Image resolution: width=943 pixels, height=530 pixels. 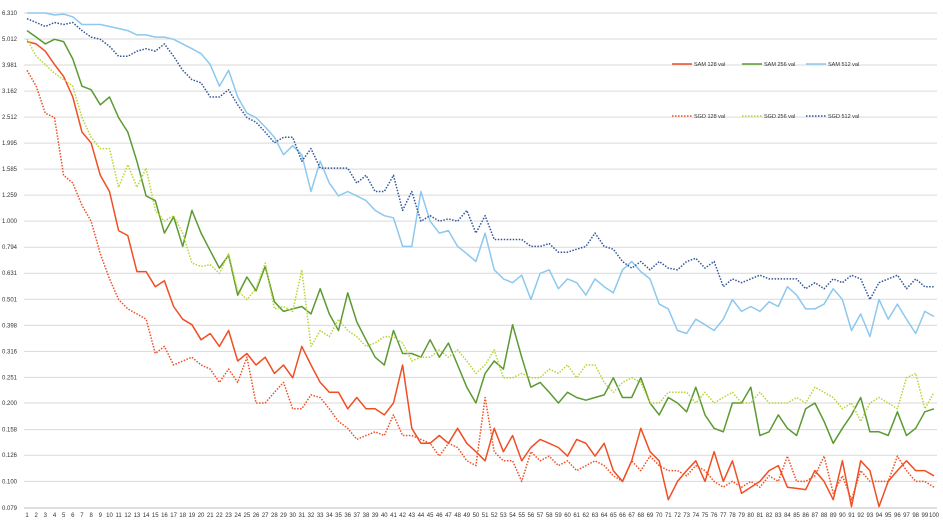 What do you see at coordinates (494, 516) in the screenshot?
I see `x-tick-label: 52` at bounding box center [494, 516].